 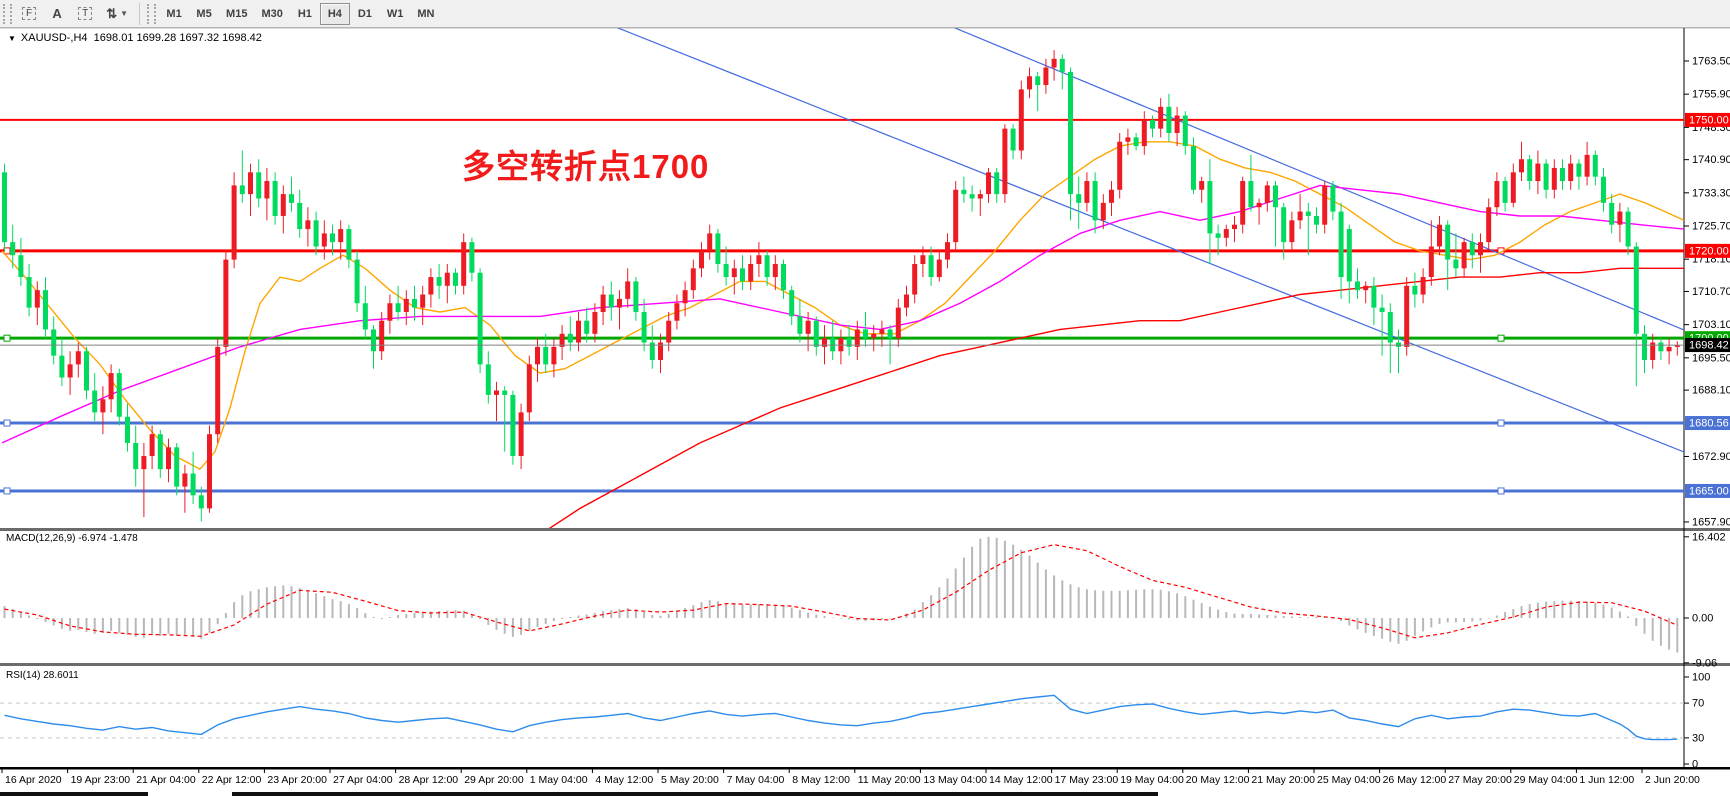 What do you see at coordinates (1672, 780) in the screenshot?
I see `axis-tick-label: 2 Jun 20:00` at bounding box center [1672, 780].